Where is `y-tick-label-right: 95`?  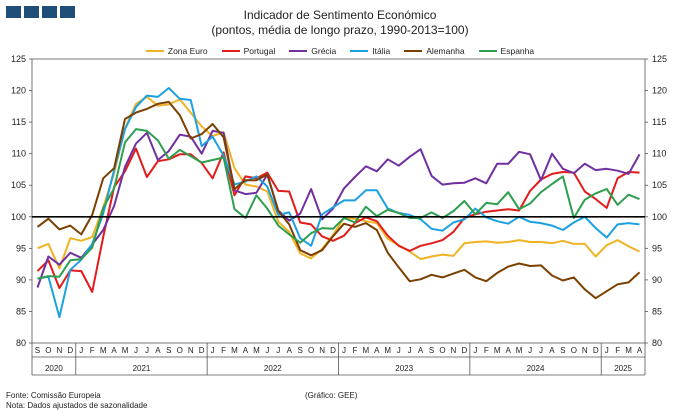 y-tick-label-right: 95 is located at coordinates (657, 248).